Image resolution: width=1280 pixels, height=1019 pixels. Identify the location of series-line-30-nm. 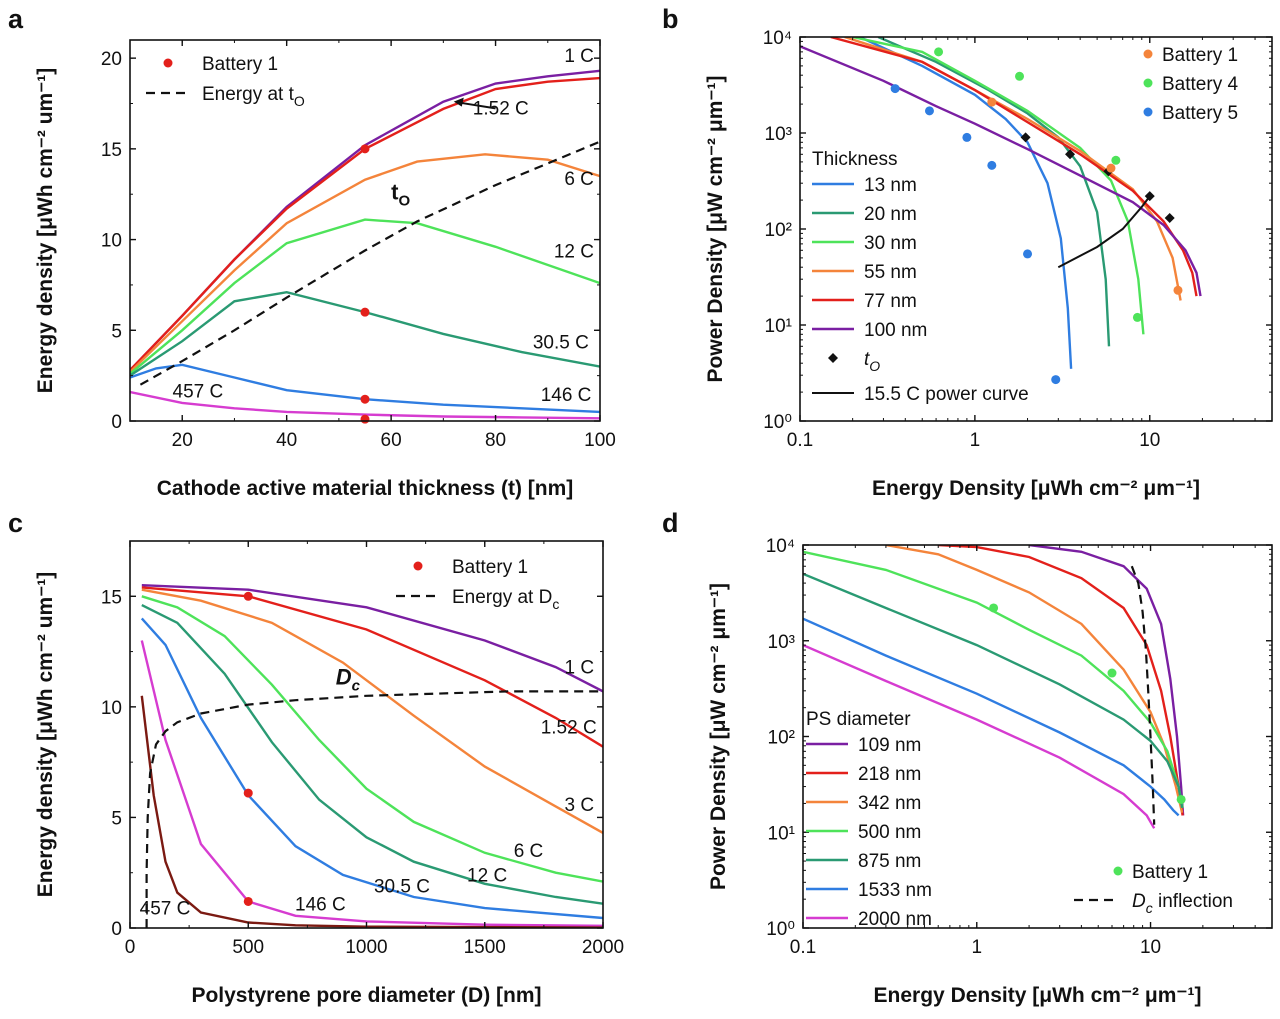
(998, 186).